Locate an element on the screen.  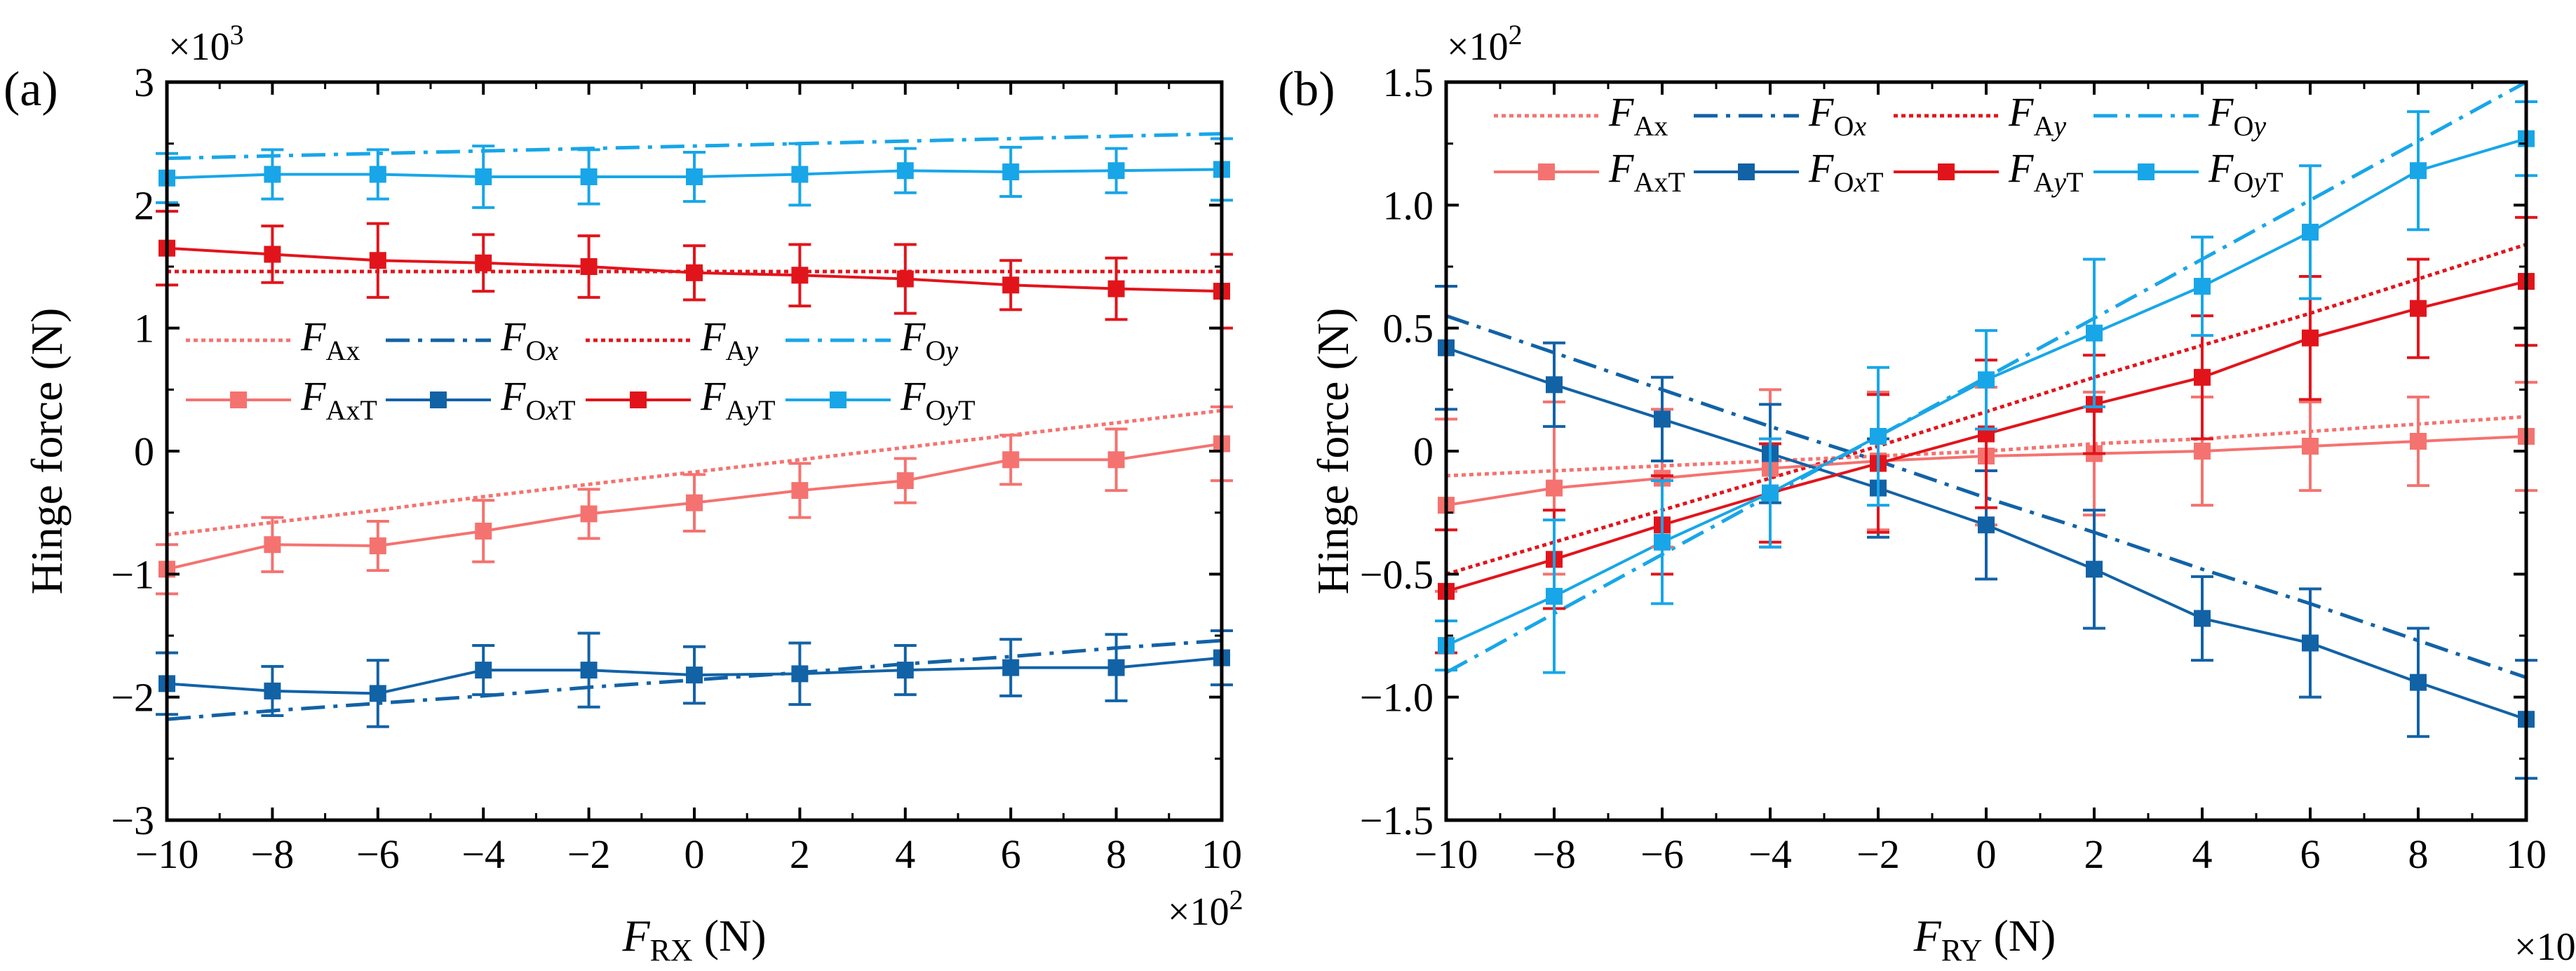
panel-a-legend-label-FOx: FOx is located at coordinates (529, 340).